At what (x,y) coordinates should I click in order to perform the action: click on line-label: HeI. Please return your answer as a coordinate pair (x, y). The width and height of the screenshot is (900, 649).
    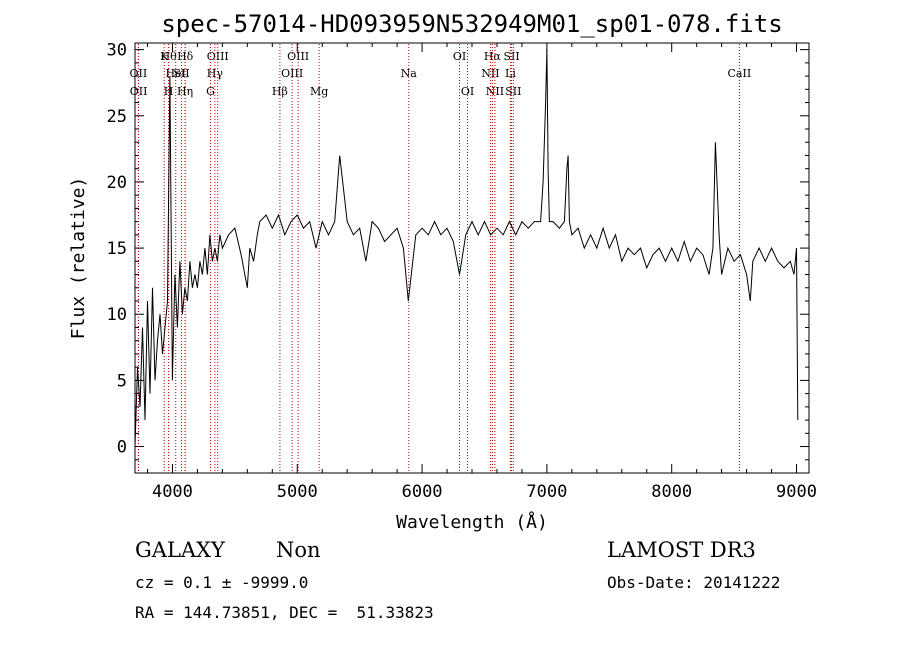
    Looking at the image, I should click on (175, 73).